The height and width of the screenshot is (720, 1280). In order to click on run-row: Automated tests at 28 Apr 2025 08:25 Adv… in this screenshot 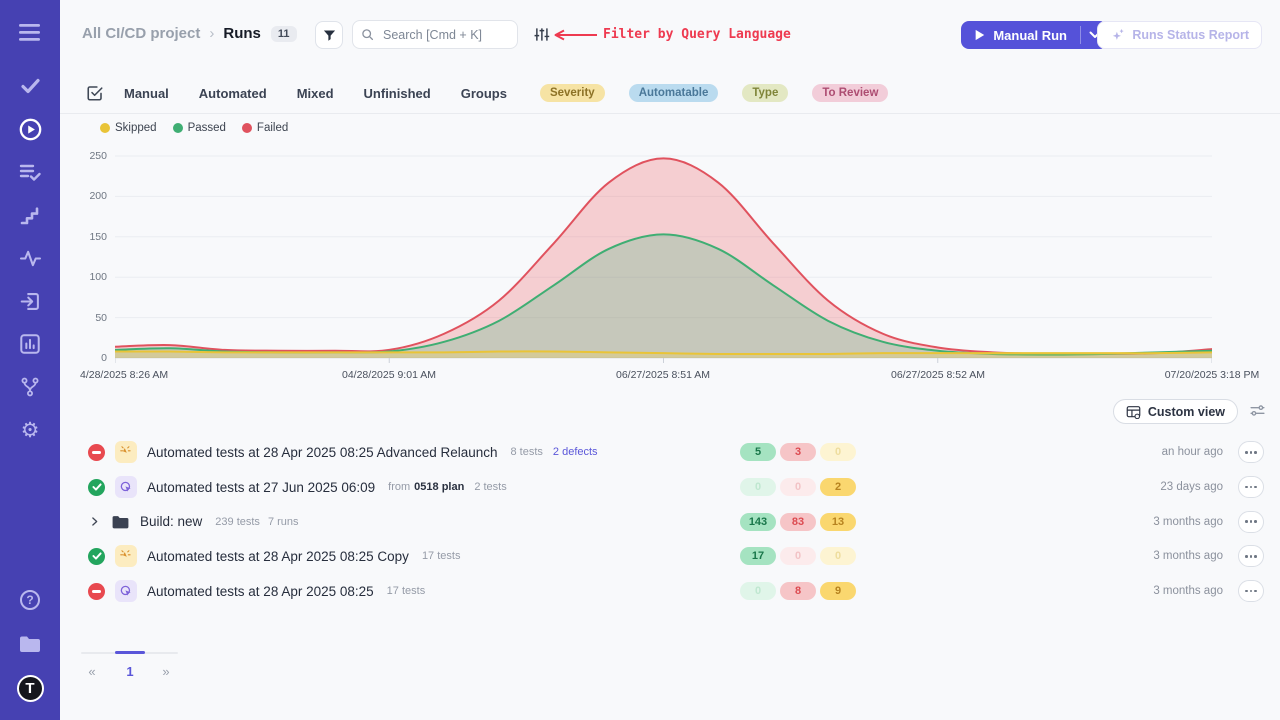, I will do `click(670, 452)`.